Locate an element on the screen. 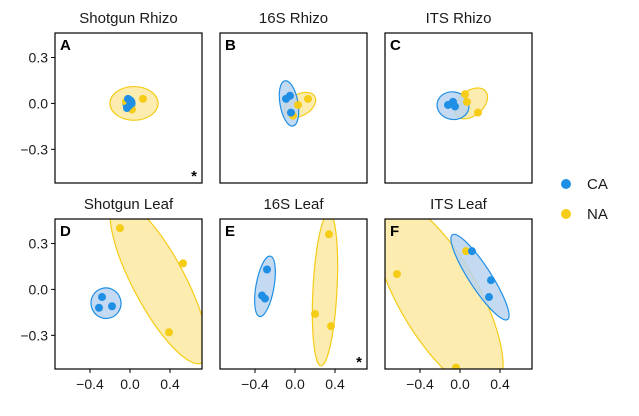 Image resolution: width=639 pixels, height=416 pixels. panel-e-na-ellipse is located at coordinates (325, 293).